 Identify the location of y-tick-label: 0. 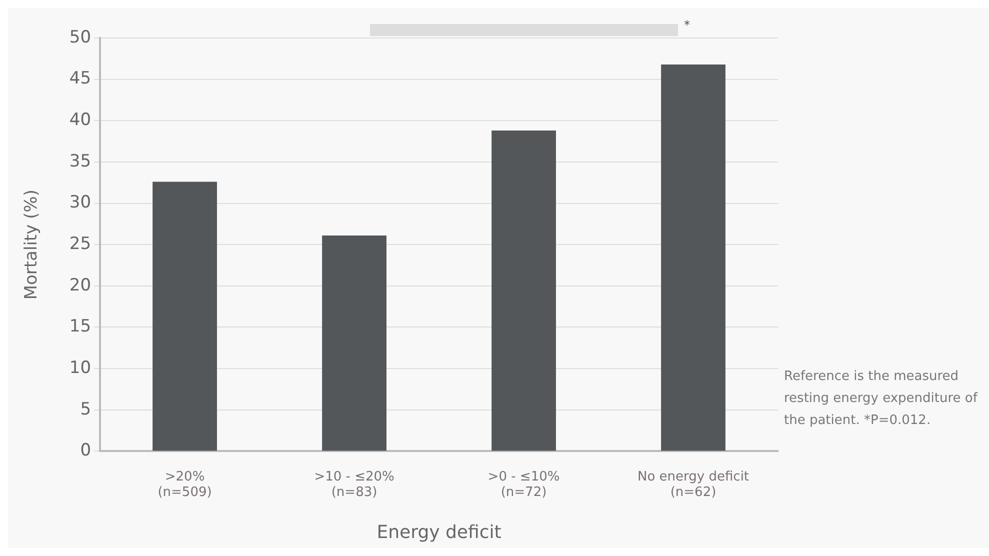
(86, 450).